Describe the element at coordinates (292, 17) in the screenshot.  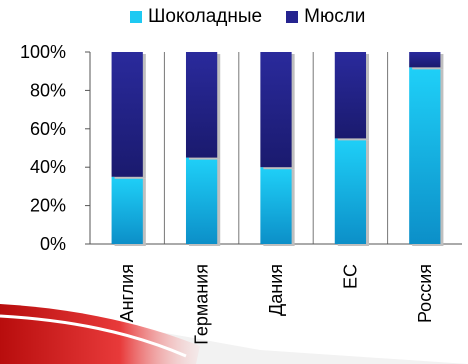
I see `legend-swatch-muesli` at that location.